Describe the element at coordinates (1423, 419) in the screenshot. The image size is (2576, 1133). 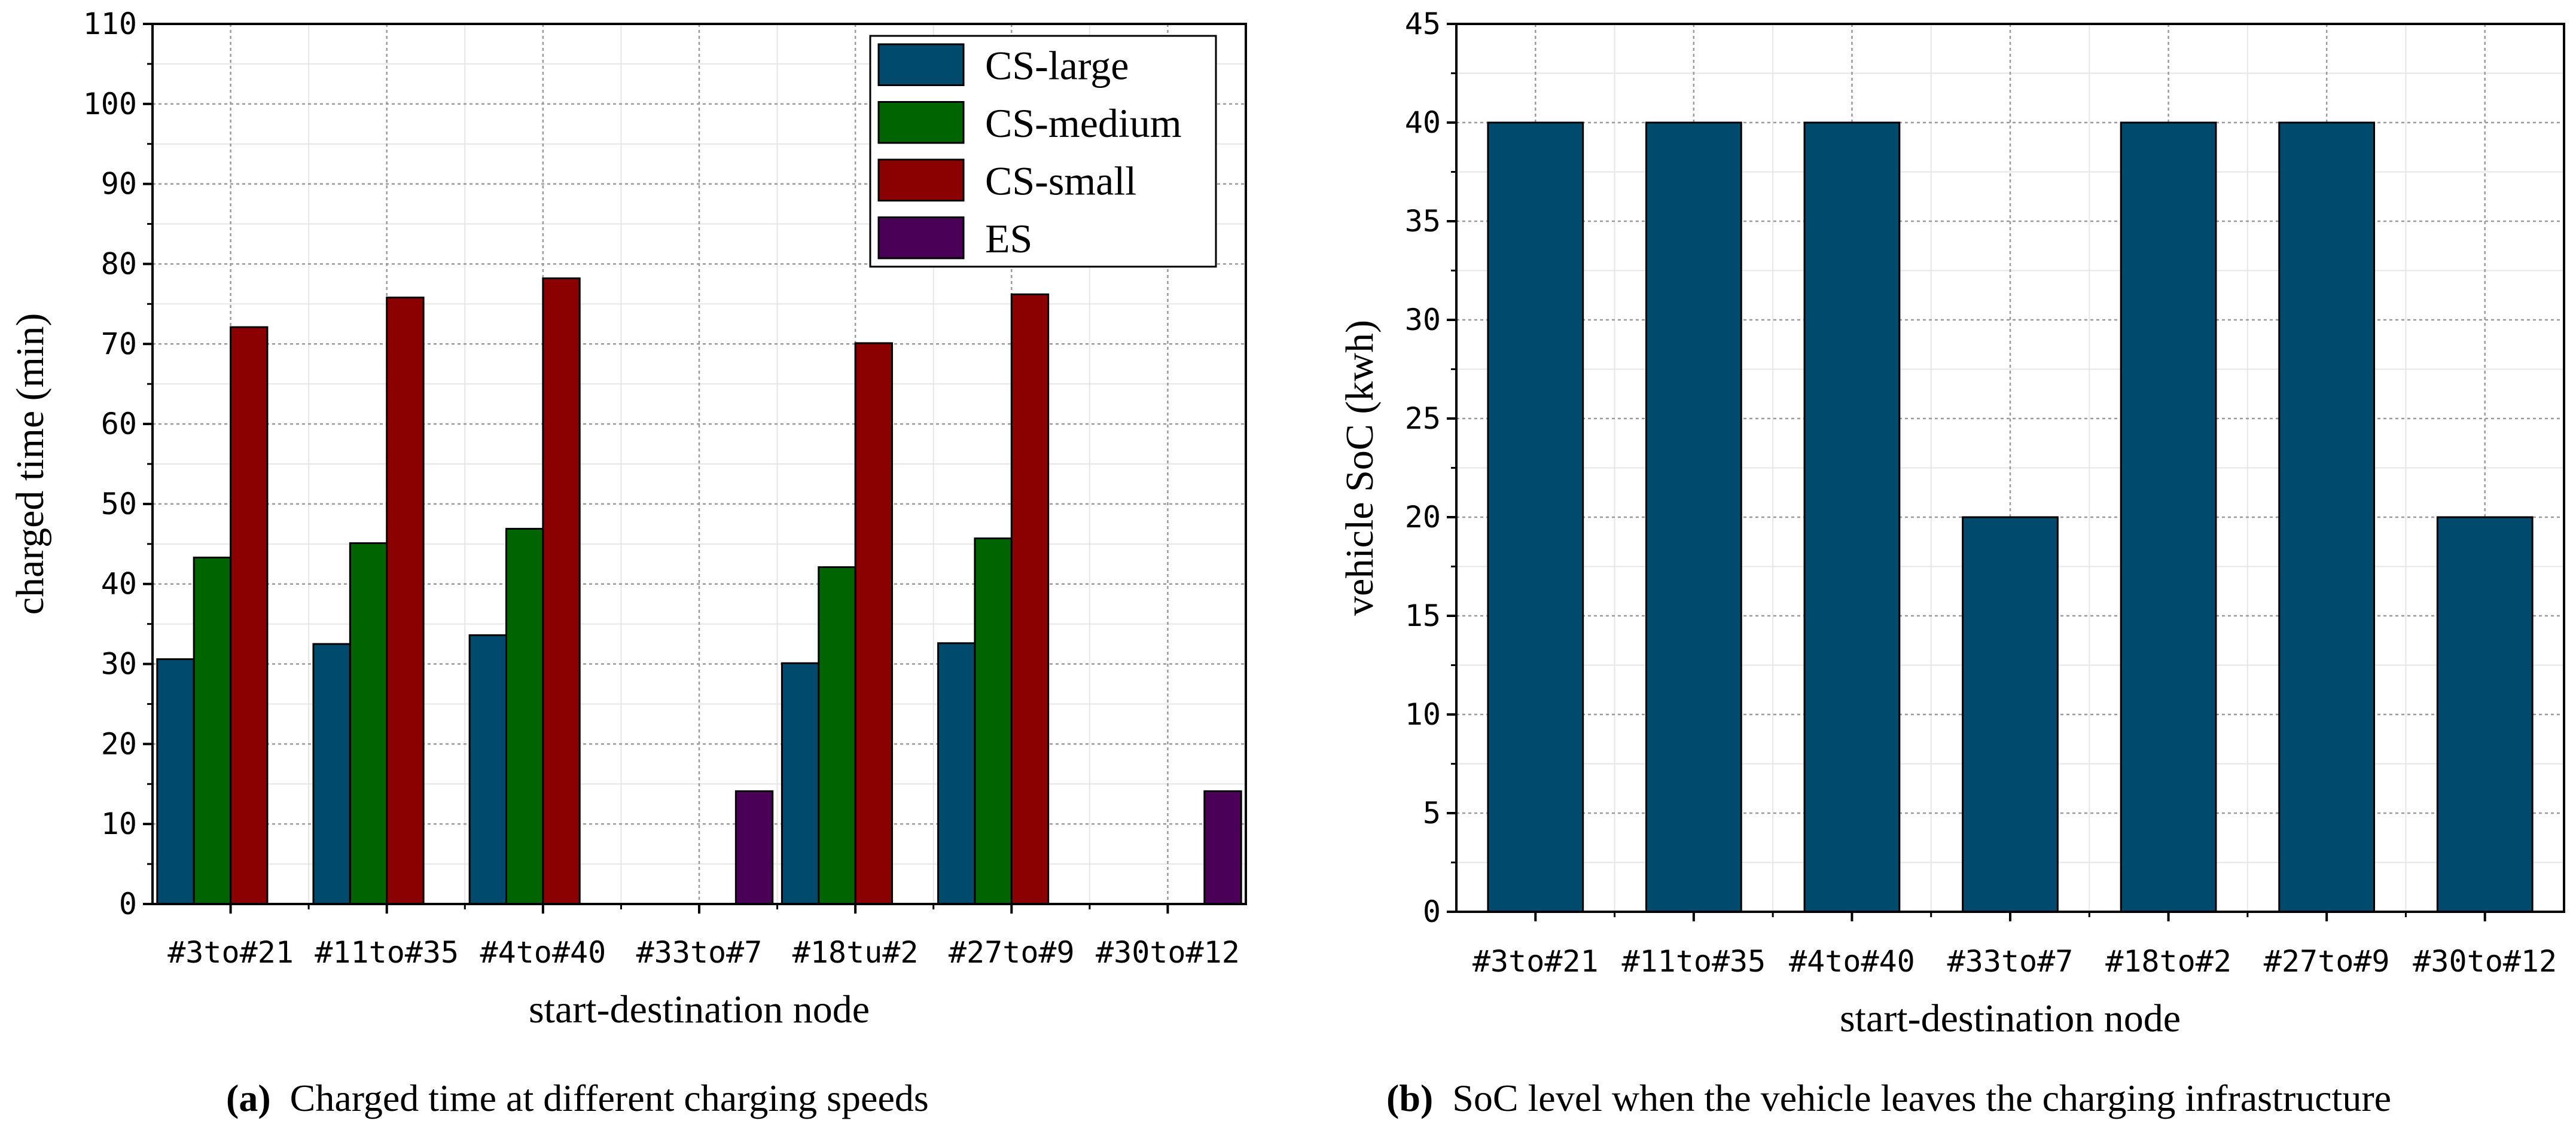
I see `y-tick-label: 25` at that location.